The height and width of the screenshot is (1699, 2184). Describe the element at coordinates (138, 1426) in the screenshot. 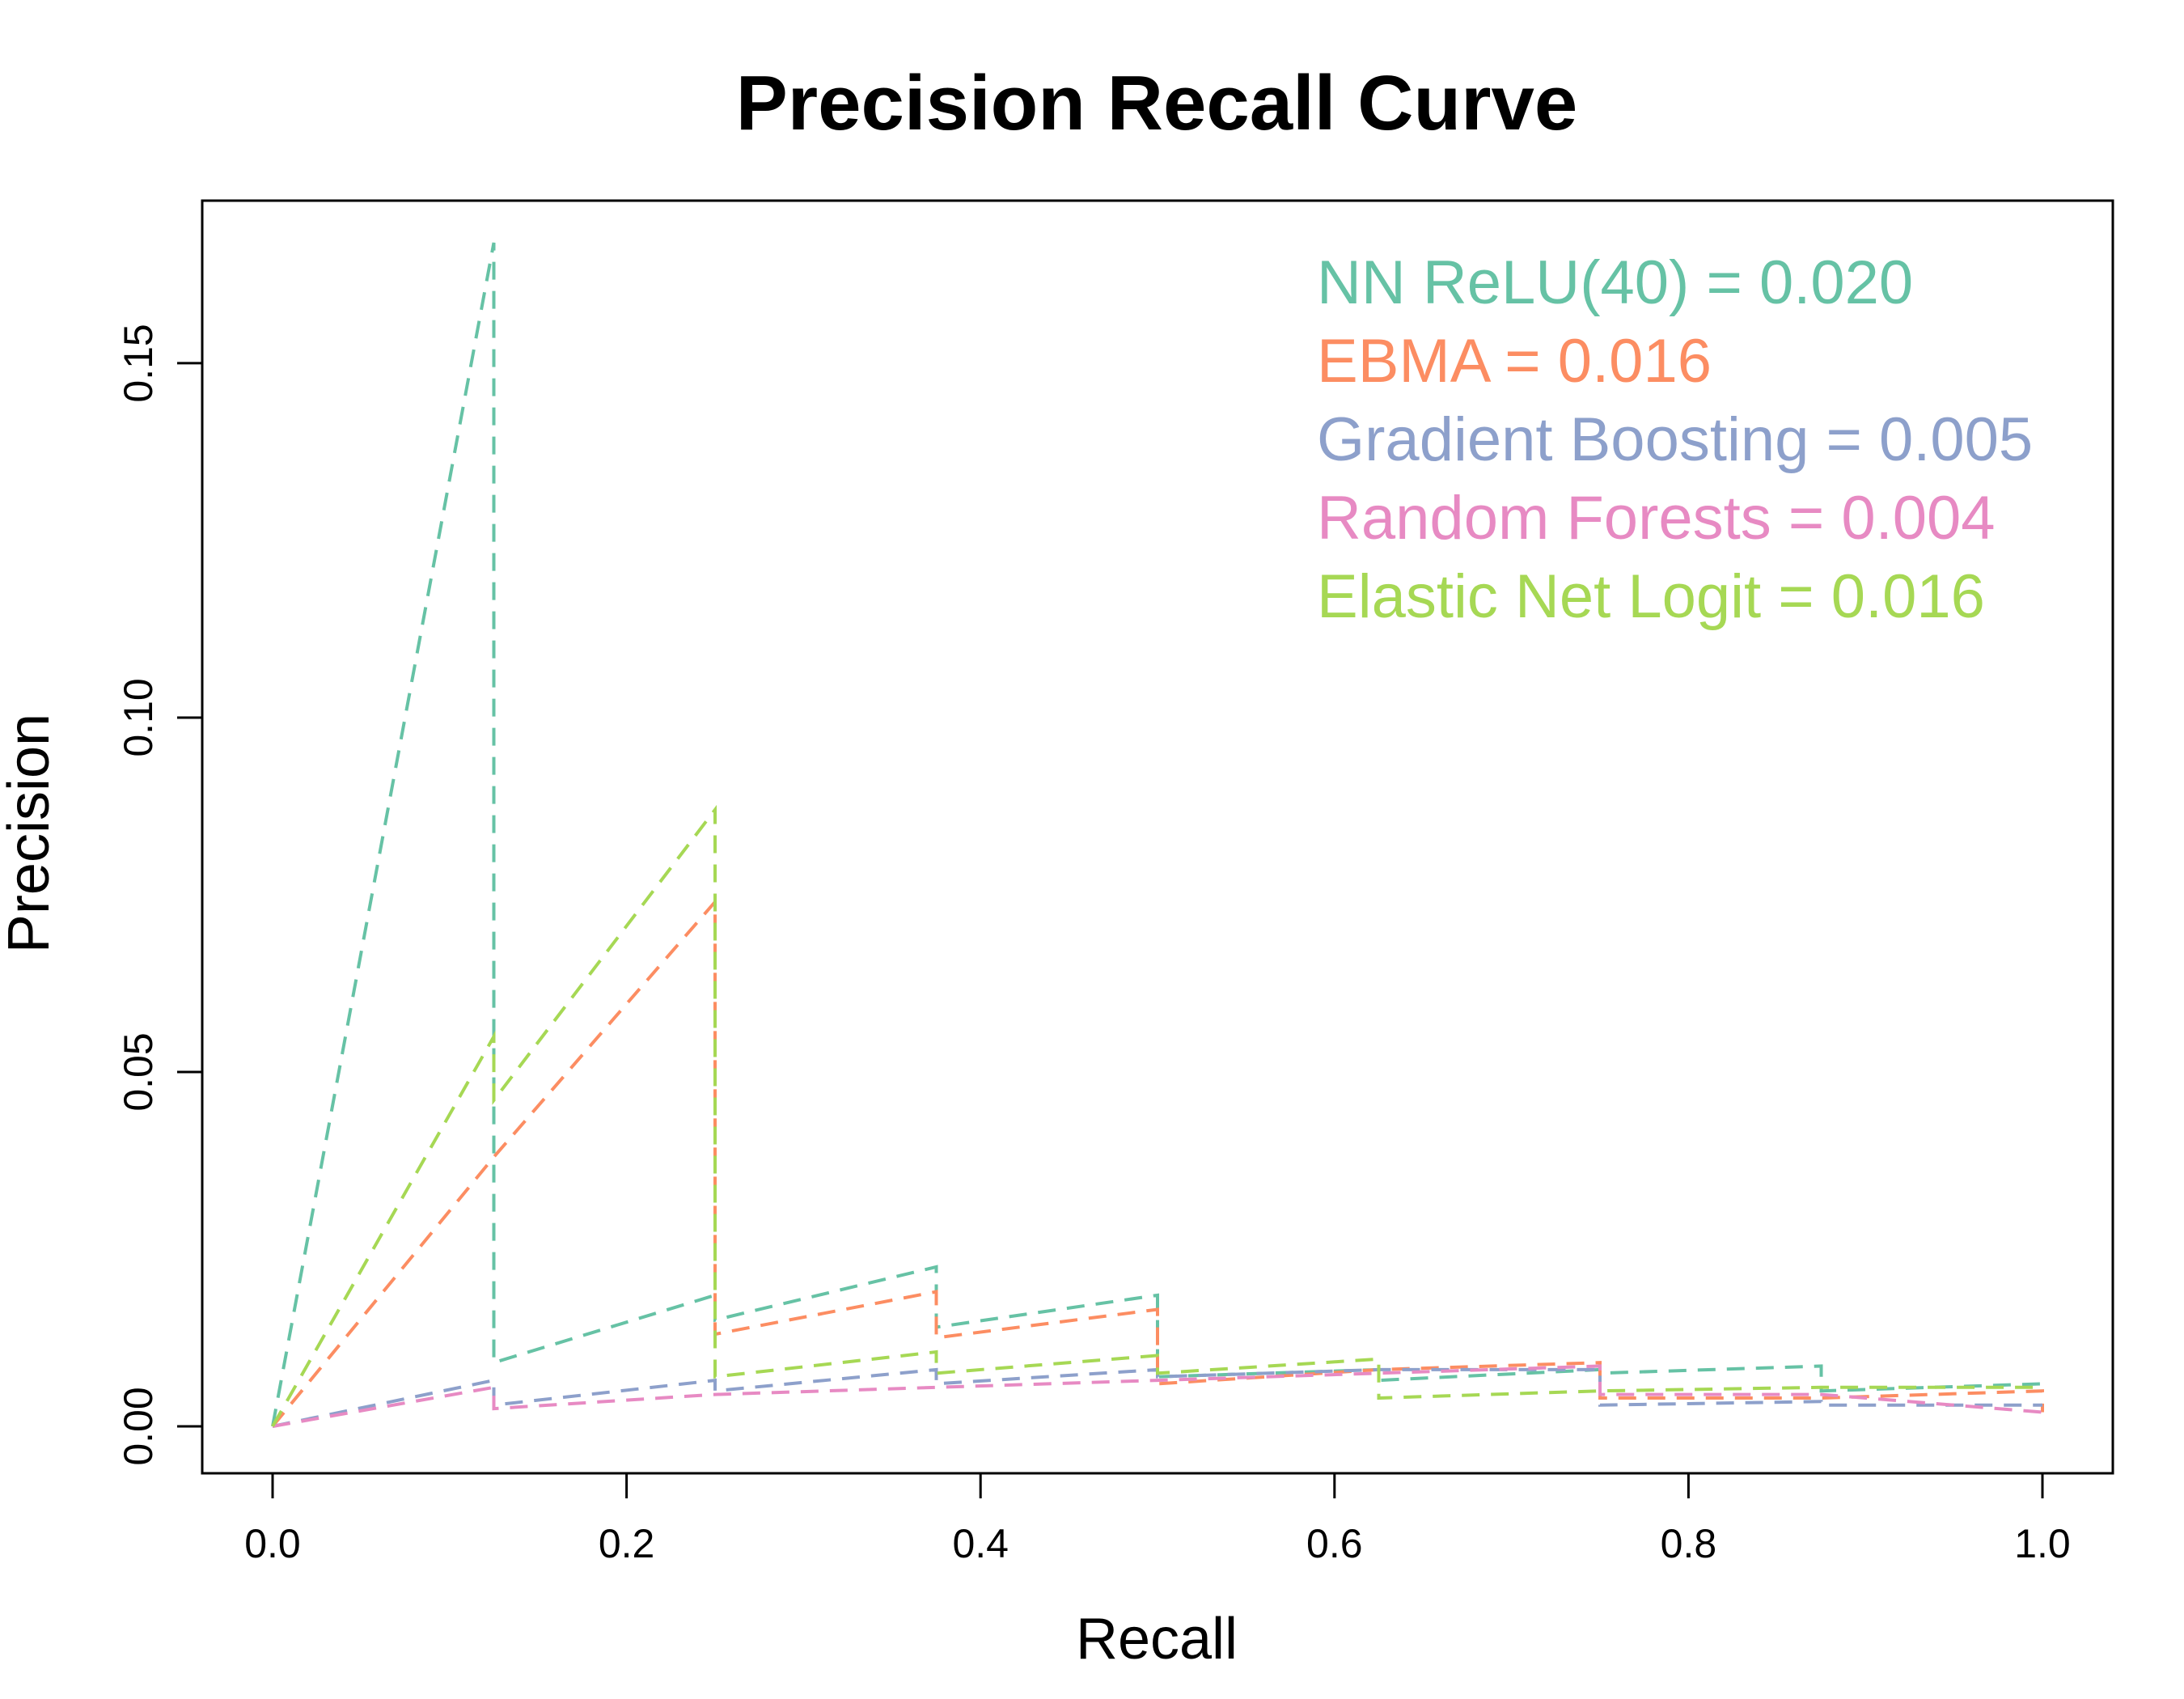

I see `y-tick-label: 0.00` at that location.